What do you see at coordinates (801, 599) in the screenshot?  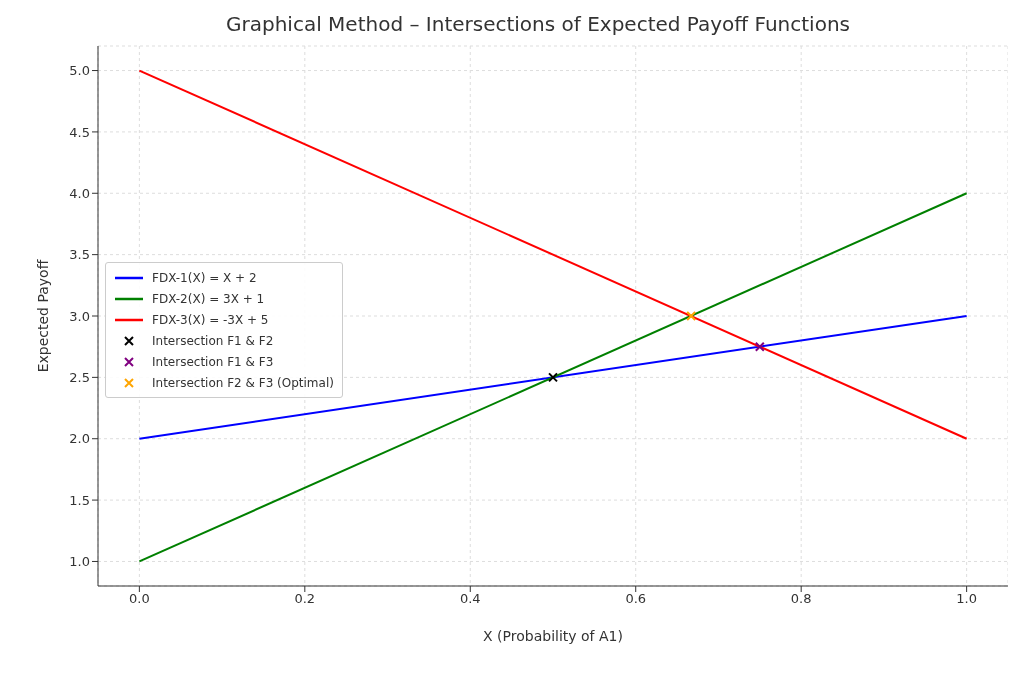 I see `x-tick-label: 0.8` at bounding box center [801, 599].